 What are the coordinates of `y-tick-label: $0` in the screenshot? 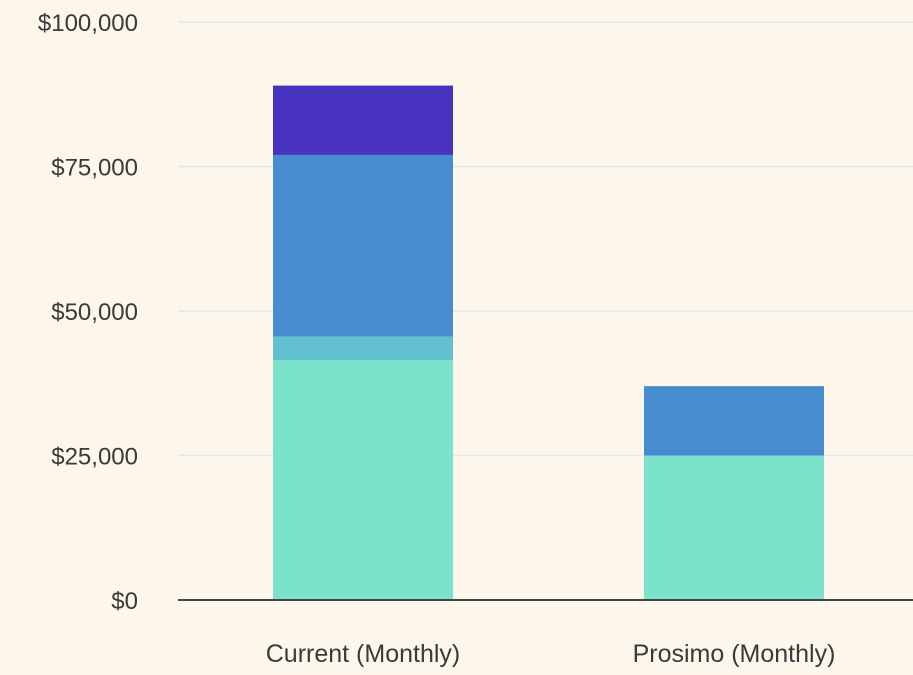 It's located at (124, 601).